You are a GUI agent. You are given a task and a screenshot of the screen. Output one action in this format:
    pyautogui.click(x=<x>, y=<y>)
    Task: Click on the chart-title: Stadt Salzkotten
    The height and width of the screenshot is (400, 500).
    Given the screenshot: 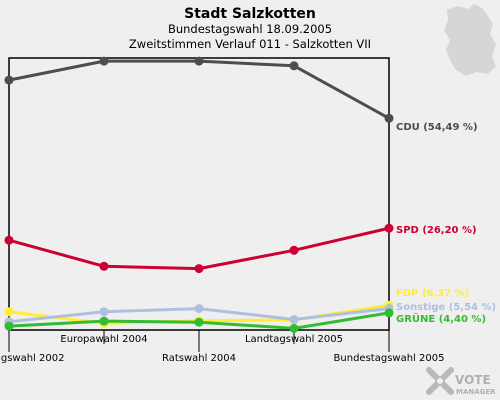 What is the action you would take?
    pyautogui.click(x=250, y=14)
    